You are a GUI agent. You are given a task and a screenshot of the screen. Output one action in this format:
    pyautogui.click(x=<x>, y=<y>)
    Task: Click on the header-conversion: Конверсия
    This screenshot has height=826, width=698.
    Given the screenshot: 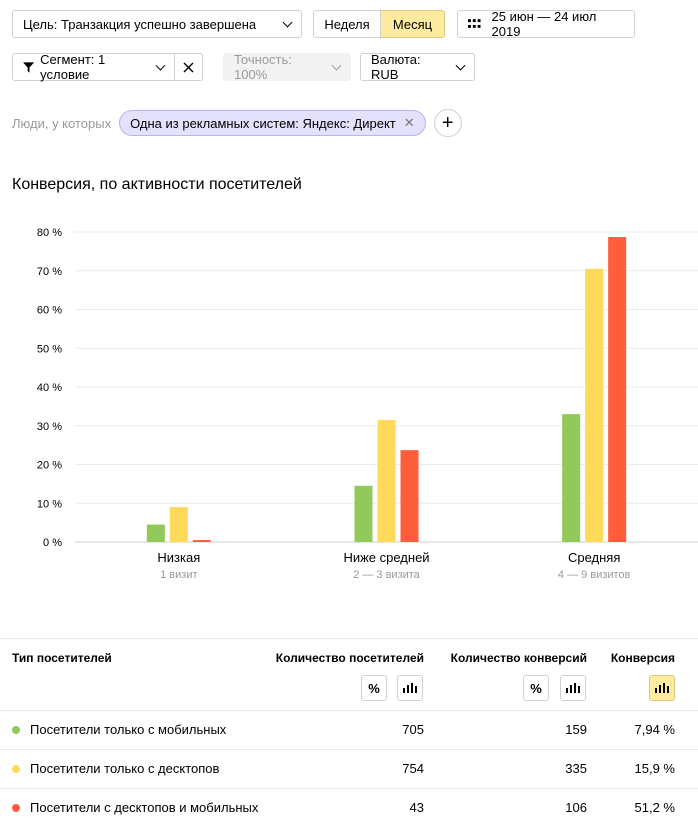 What is the action you would take?
    pyautogui.click(x=642, y=658)
    